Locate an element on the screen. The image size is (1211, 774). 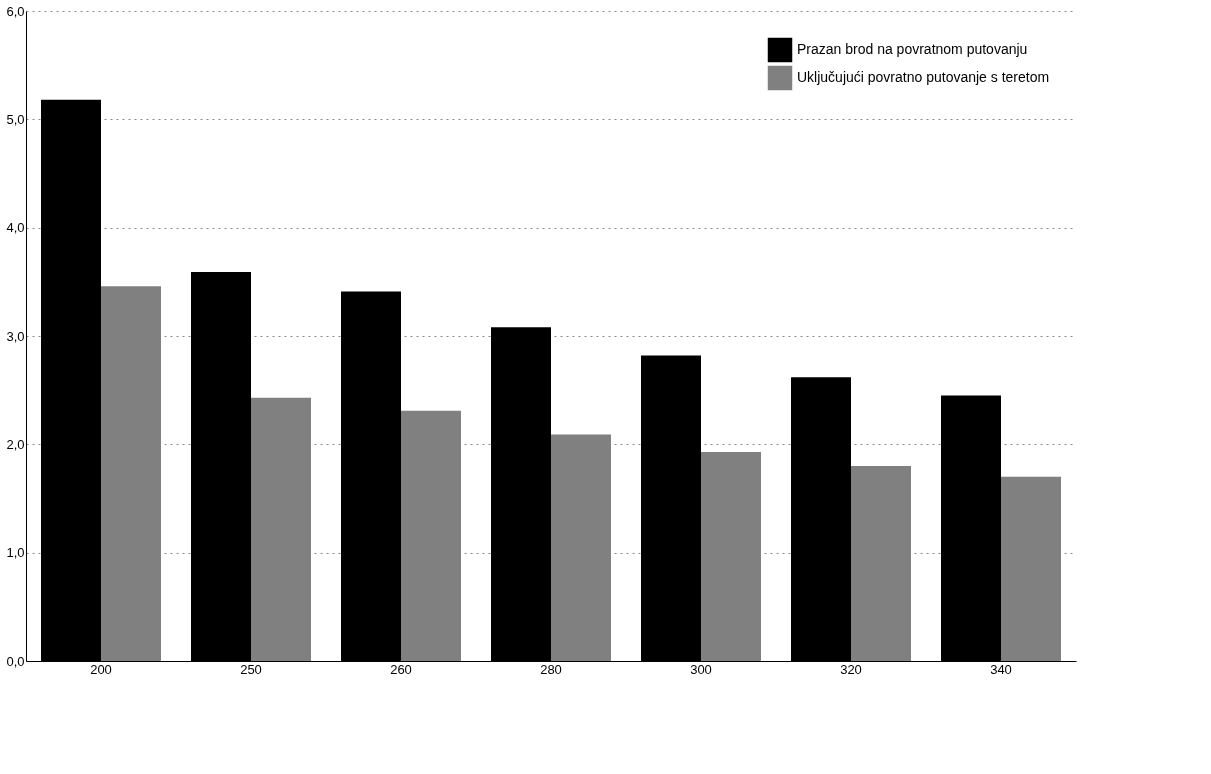
y-tick-label: 3,0 is located at coordinates (15, 336).